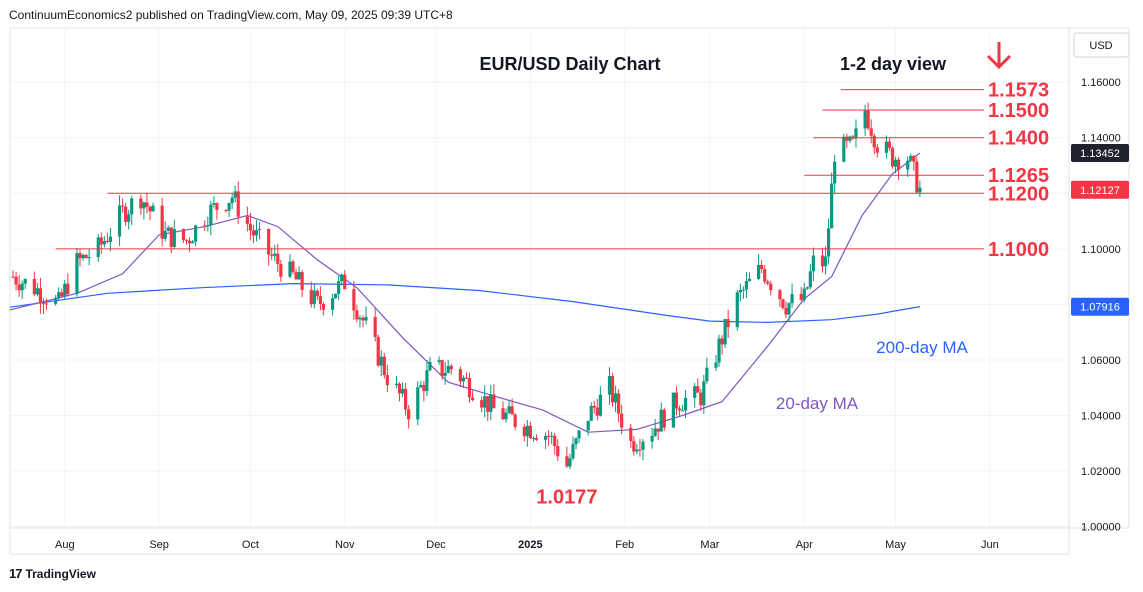  I want to click on y-tick-label: 1.04000, so click(1101, 417).